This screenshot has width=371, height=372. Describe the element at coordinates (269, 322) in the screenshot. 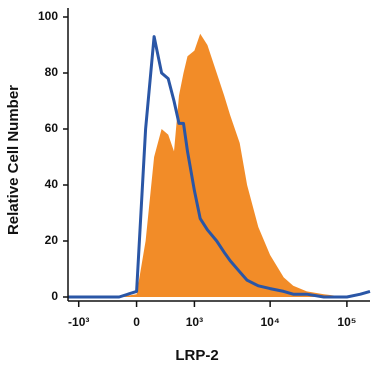

I see `x-tick-label: 10⁴` at that location.